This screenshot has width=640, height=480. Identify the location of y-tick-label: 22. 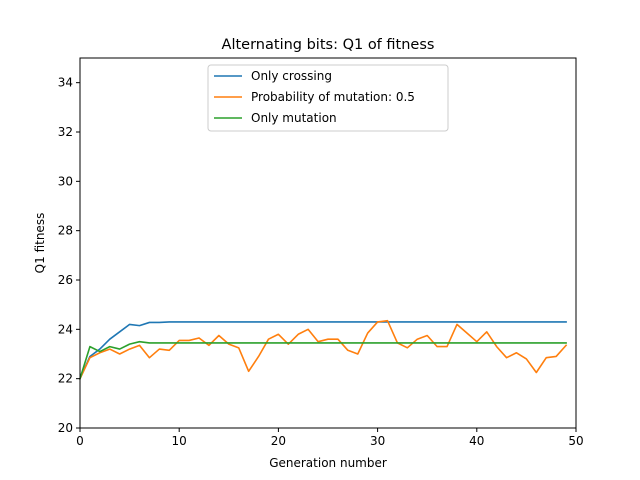
(65, 379).